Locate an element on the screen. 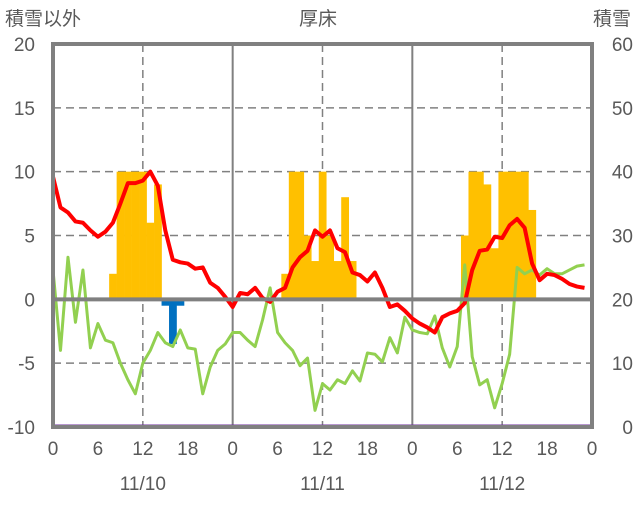 The image size is (636, 506). left-tick-label: -10 is located at coordinates (21, 428).